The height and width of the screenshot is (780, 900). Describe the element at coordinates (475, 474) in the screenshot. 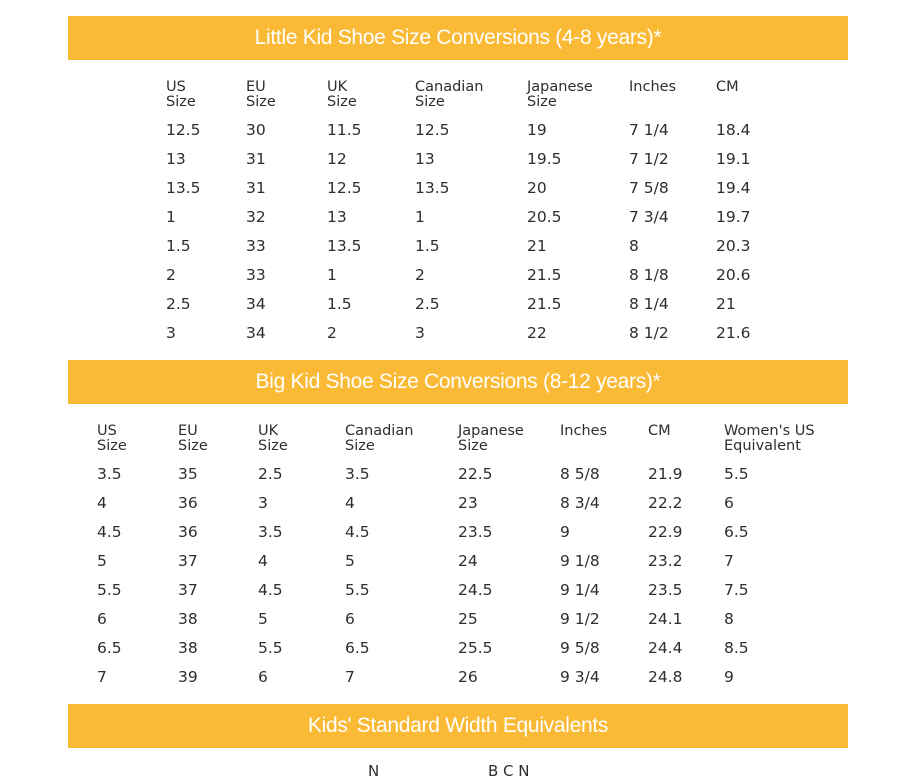

I see `table-cell: 22.5` at that location.